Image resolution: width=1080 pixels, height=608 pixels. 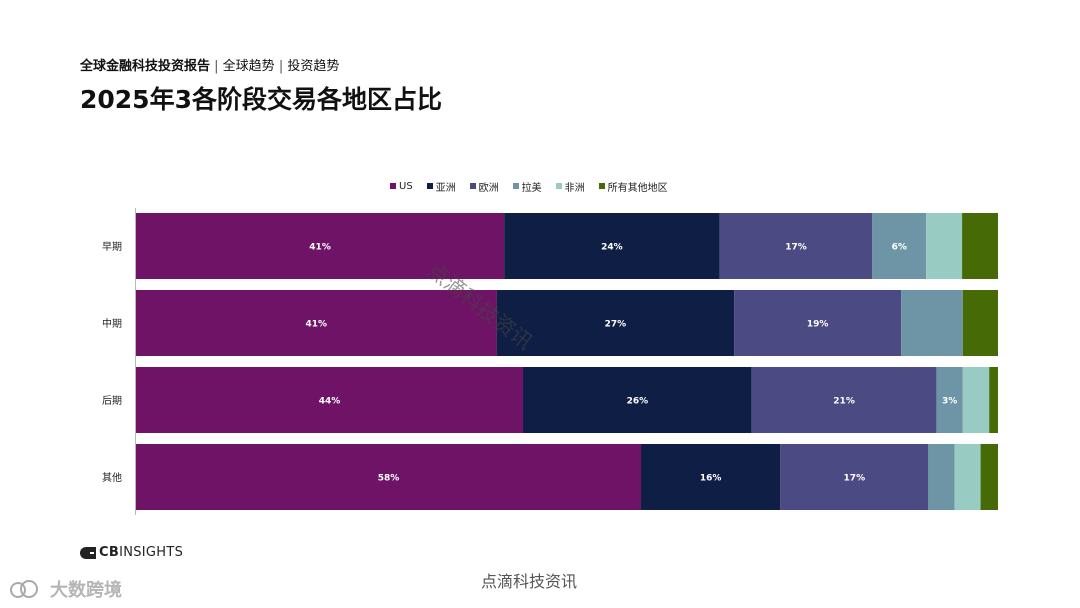 I want to click on data-label: 26%, so click(x=638, y=402).